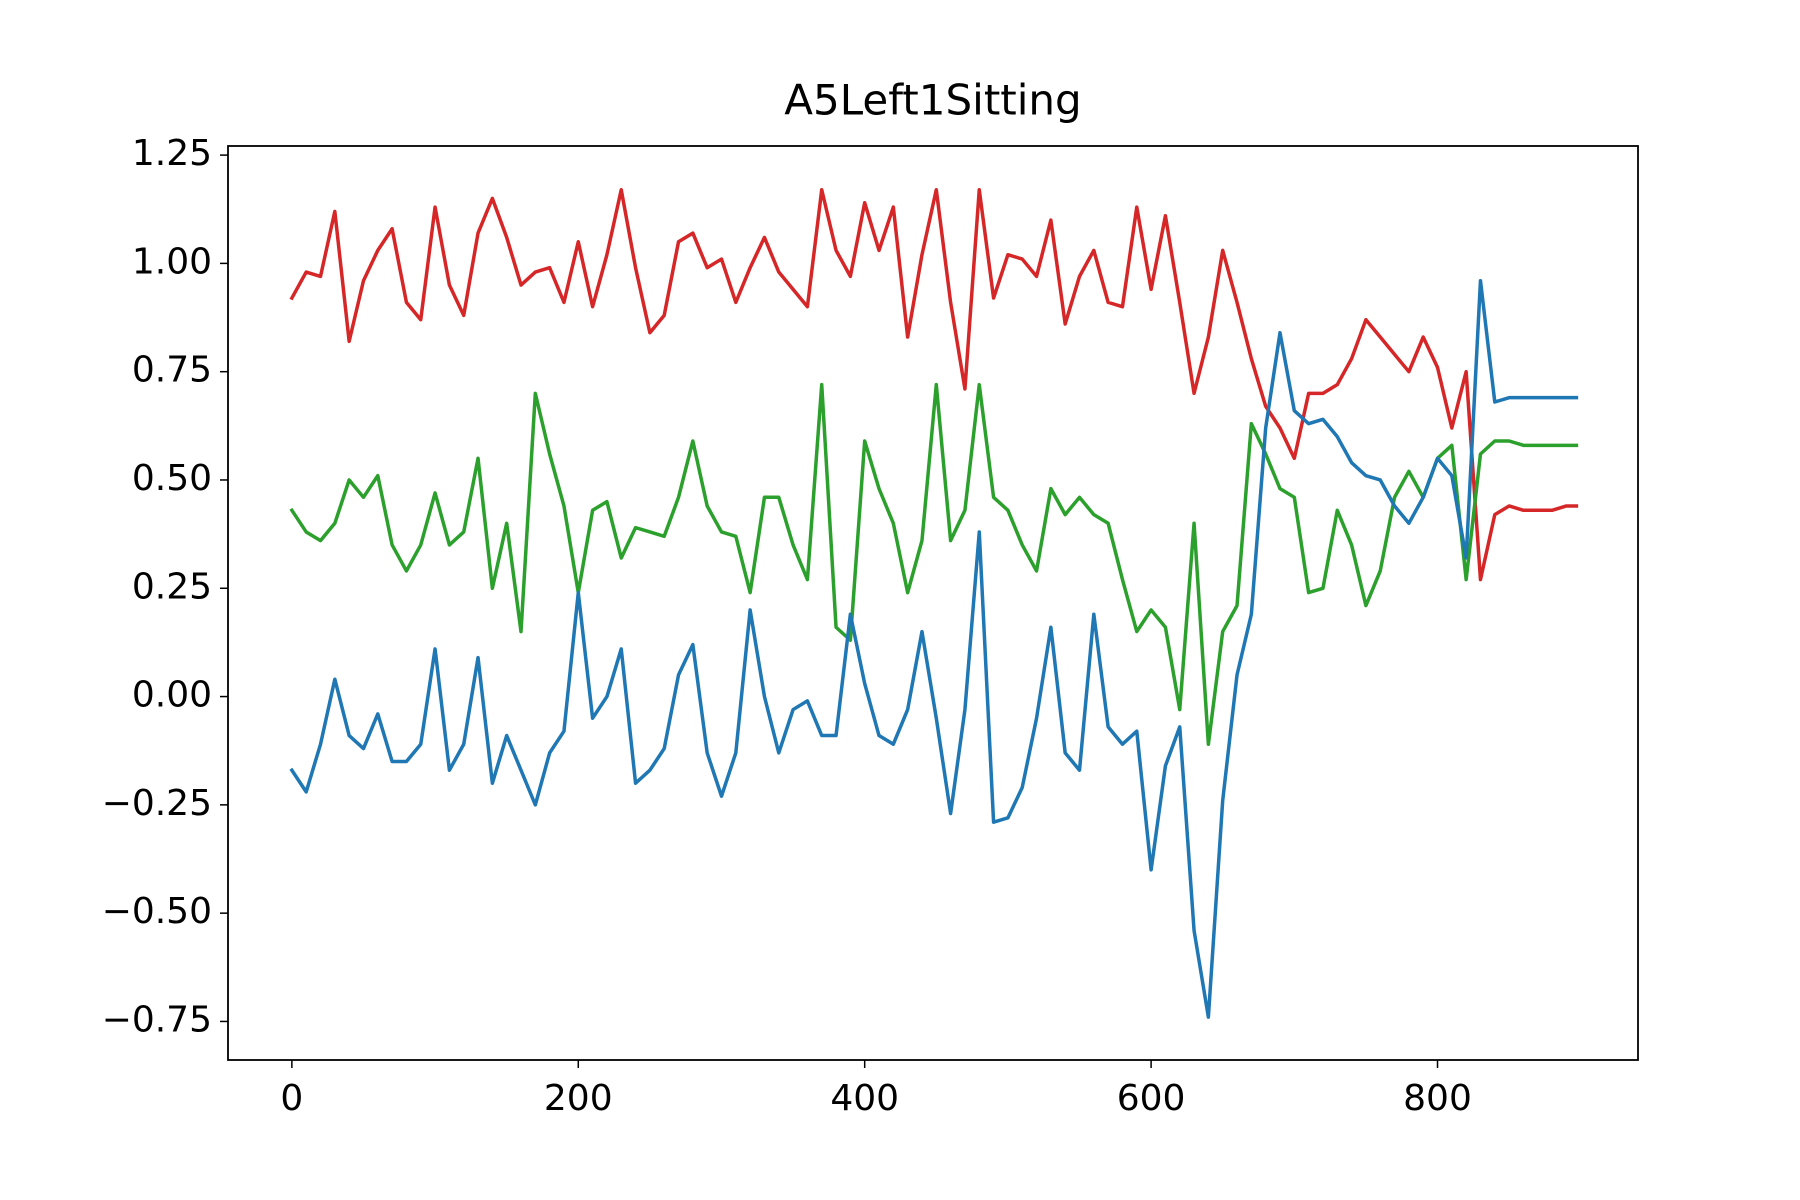  What do you see at coordinates (1437, 1098) in the screenshot?
I see `x-tick-label: 800` at bounding box center [1437, 1098].